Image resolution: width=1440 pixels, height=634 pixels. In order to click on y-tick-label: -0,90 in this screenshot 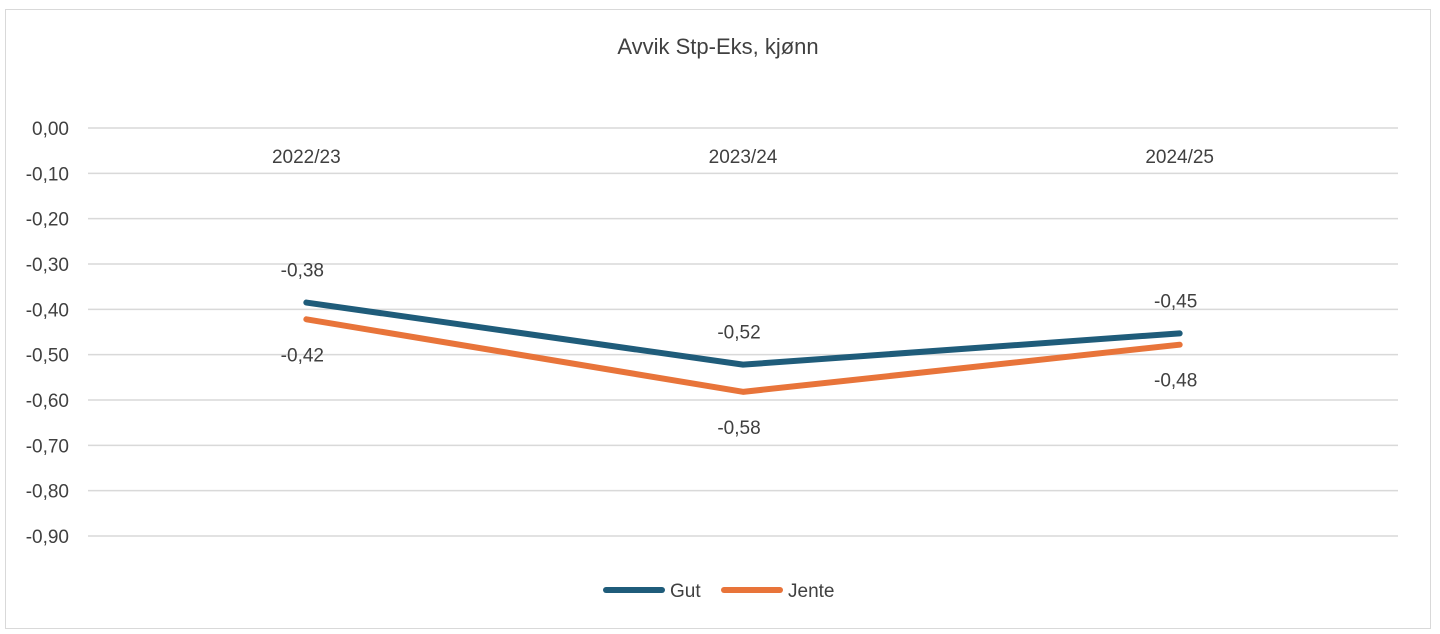, I will do `click(47, 537)`.